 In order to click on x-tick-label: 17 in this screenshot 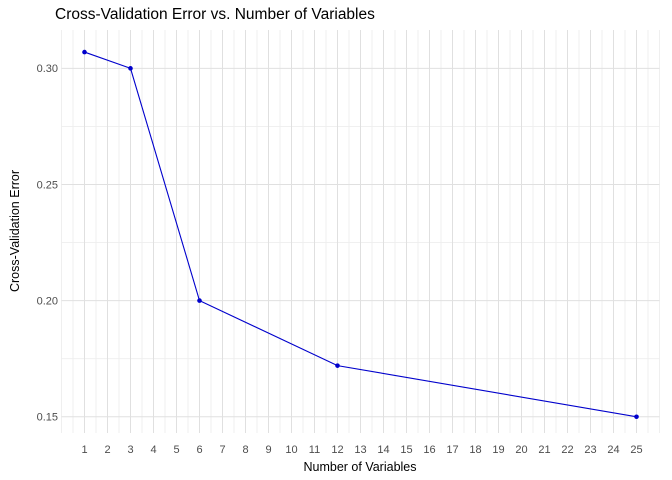, I will do `click(452, 450)`.